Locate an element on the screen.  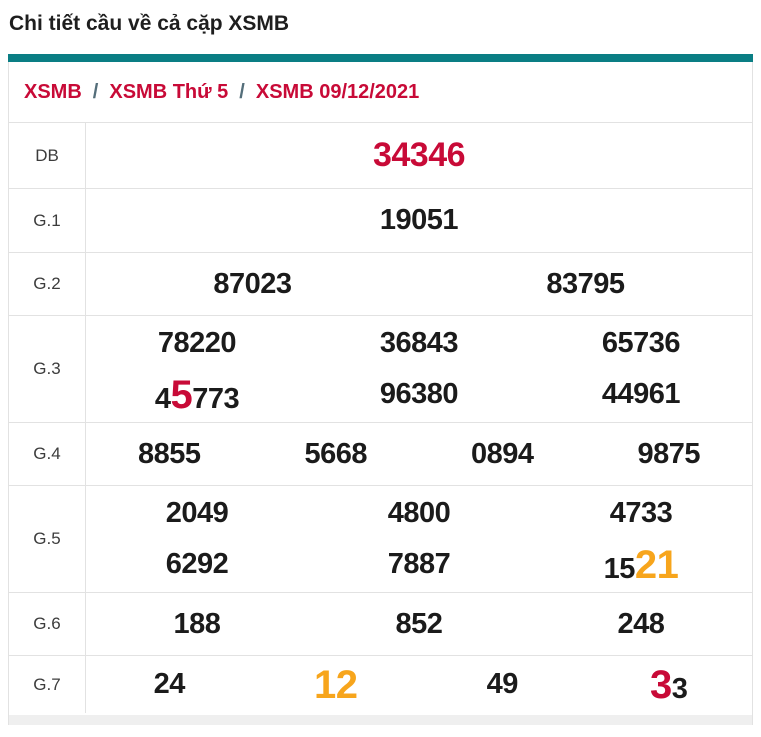
digit-segment: 7887 is located at coordinates (419, 564).